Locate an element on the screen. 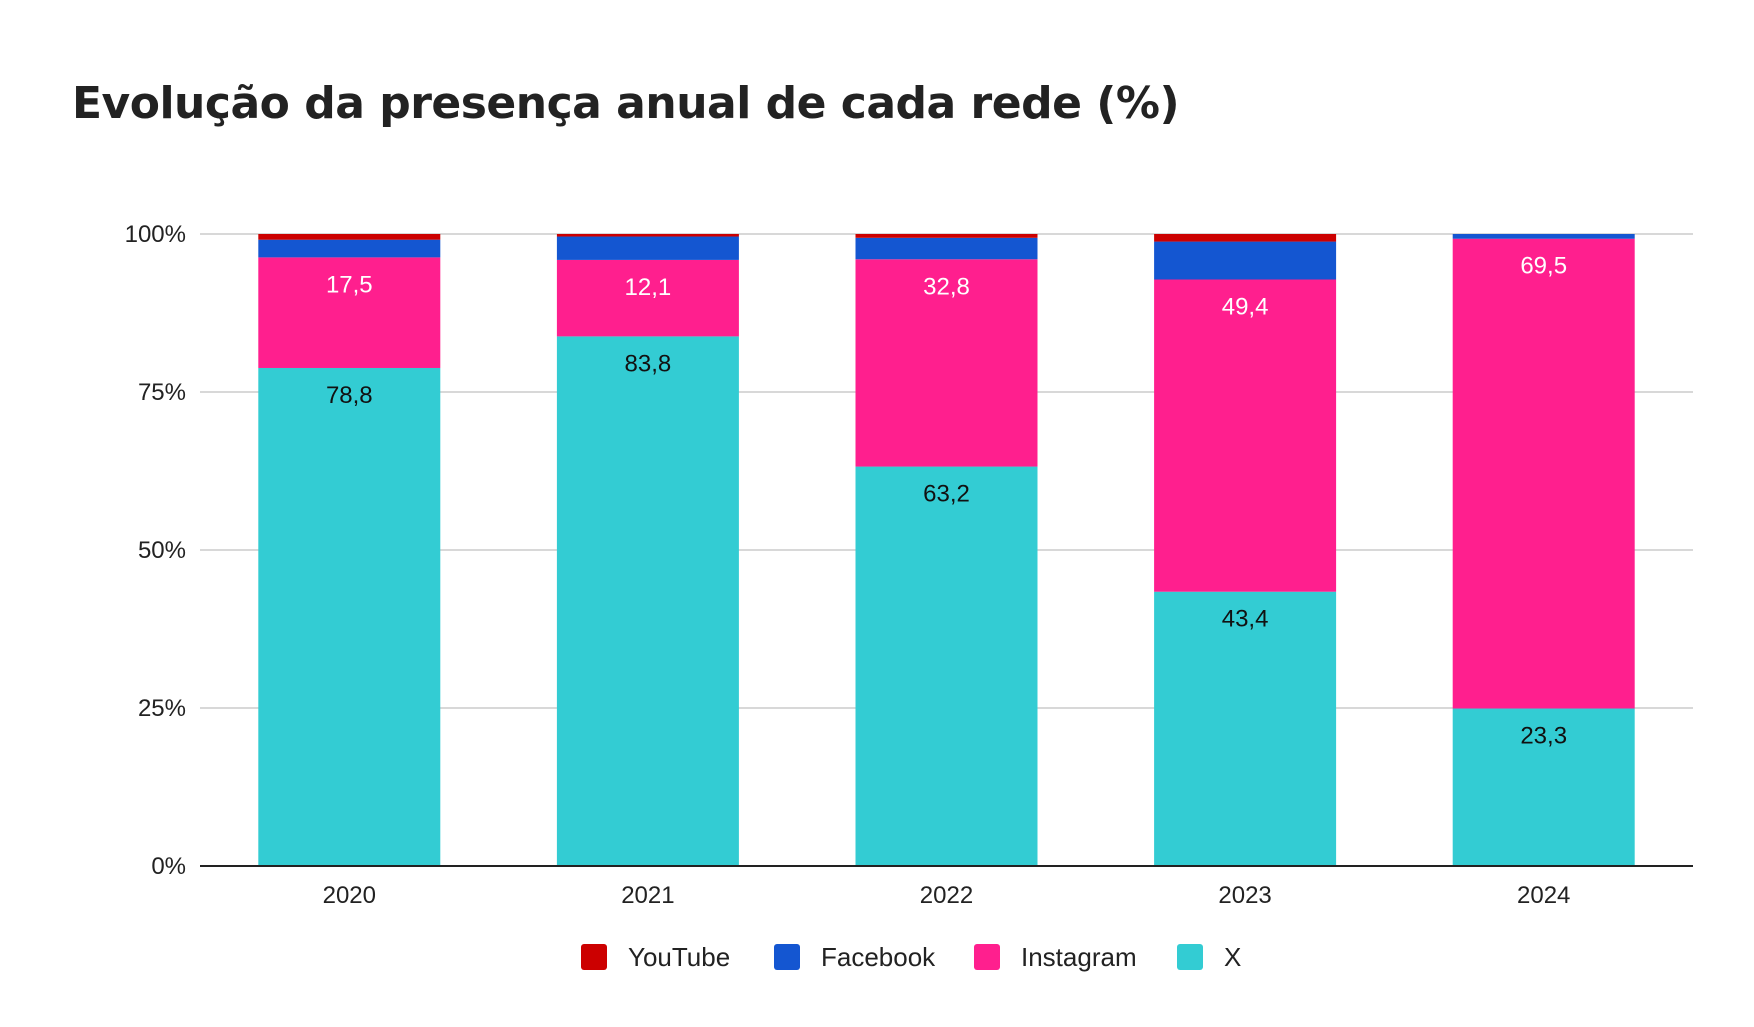 This screenshot has width=1754, height=1027. y-tick-label: 75% is located at coordinates (162, 392).